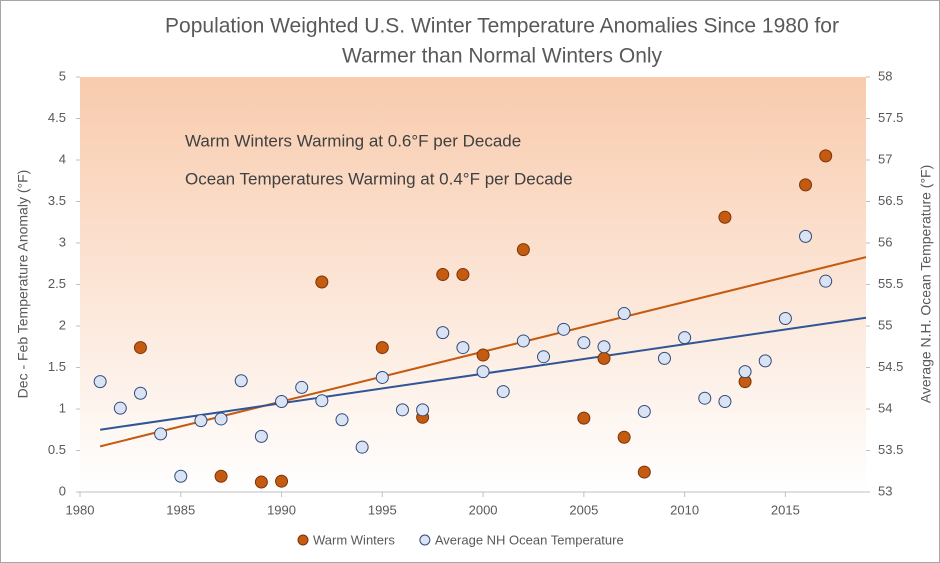 The height and width of the screenshot is (563, 940). Describe the element at coordinates (529, 539) in the screenshot. I see `legend-label: Average NH Ocean Temperature` at that location.